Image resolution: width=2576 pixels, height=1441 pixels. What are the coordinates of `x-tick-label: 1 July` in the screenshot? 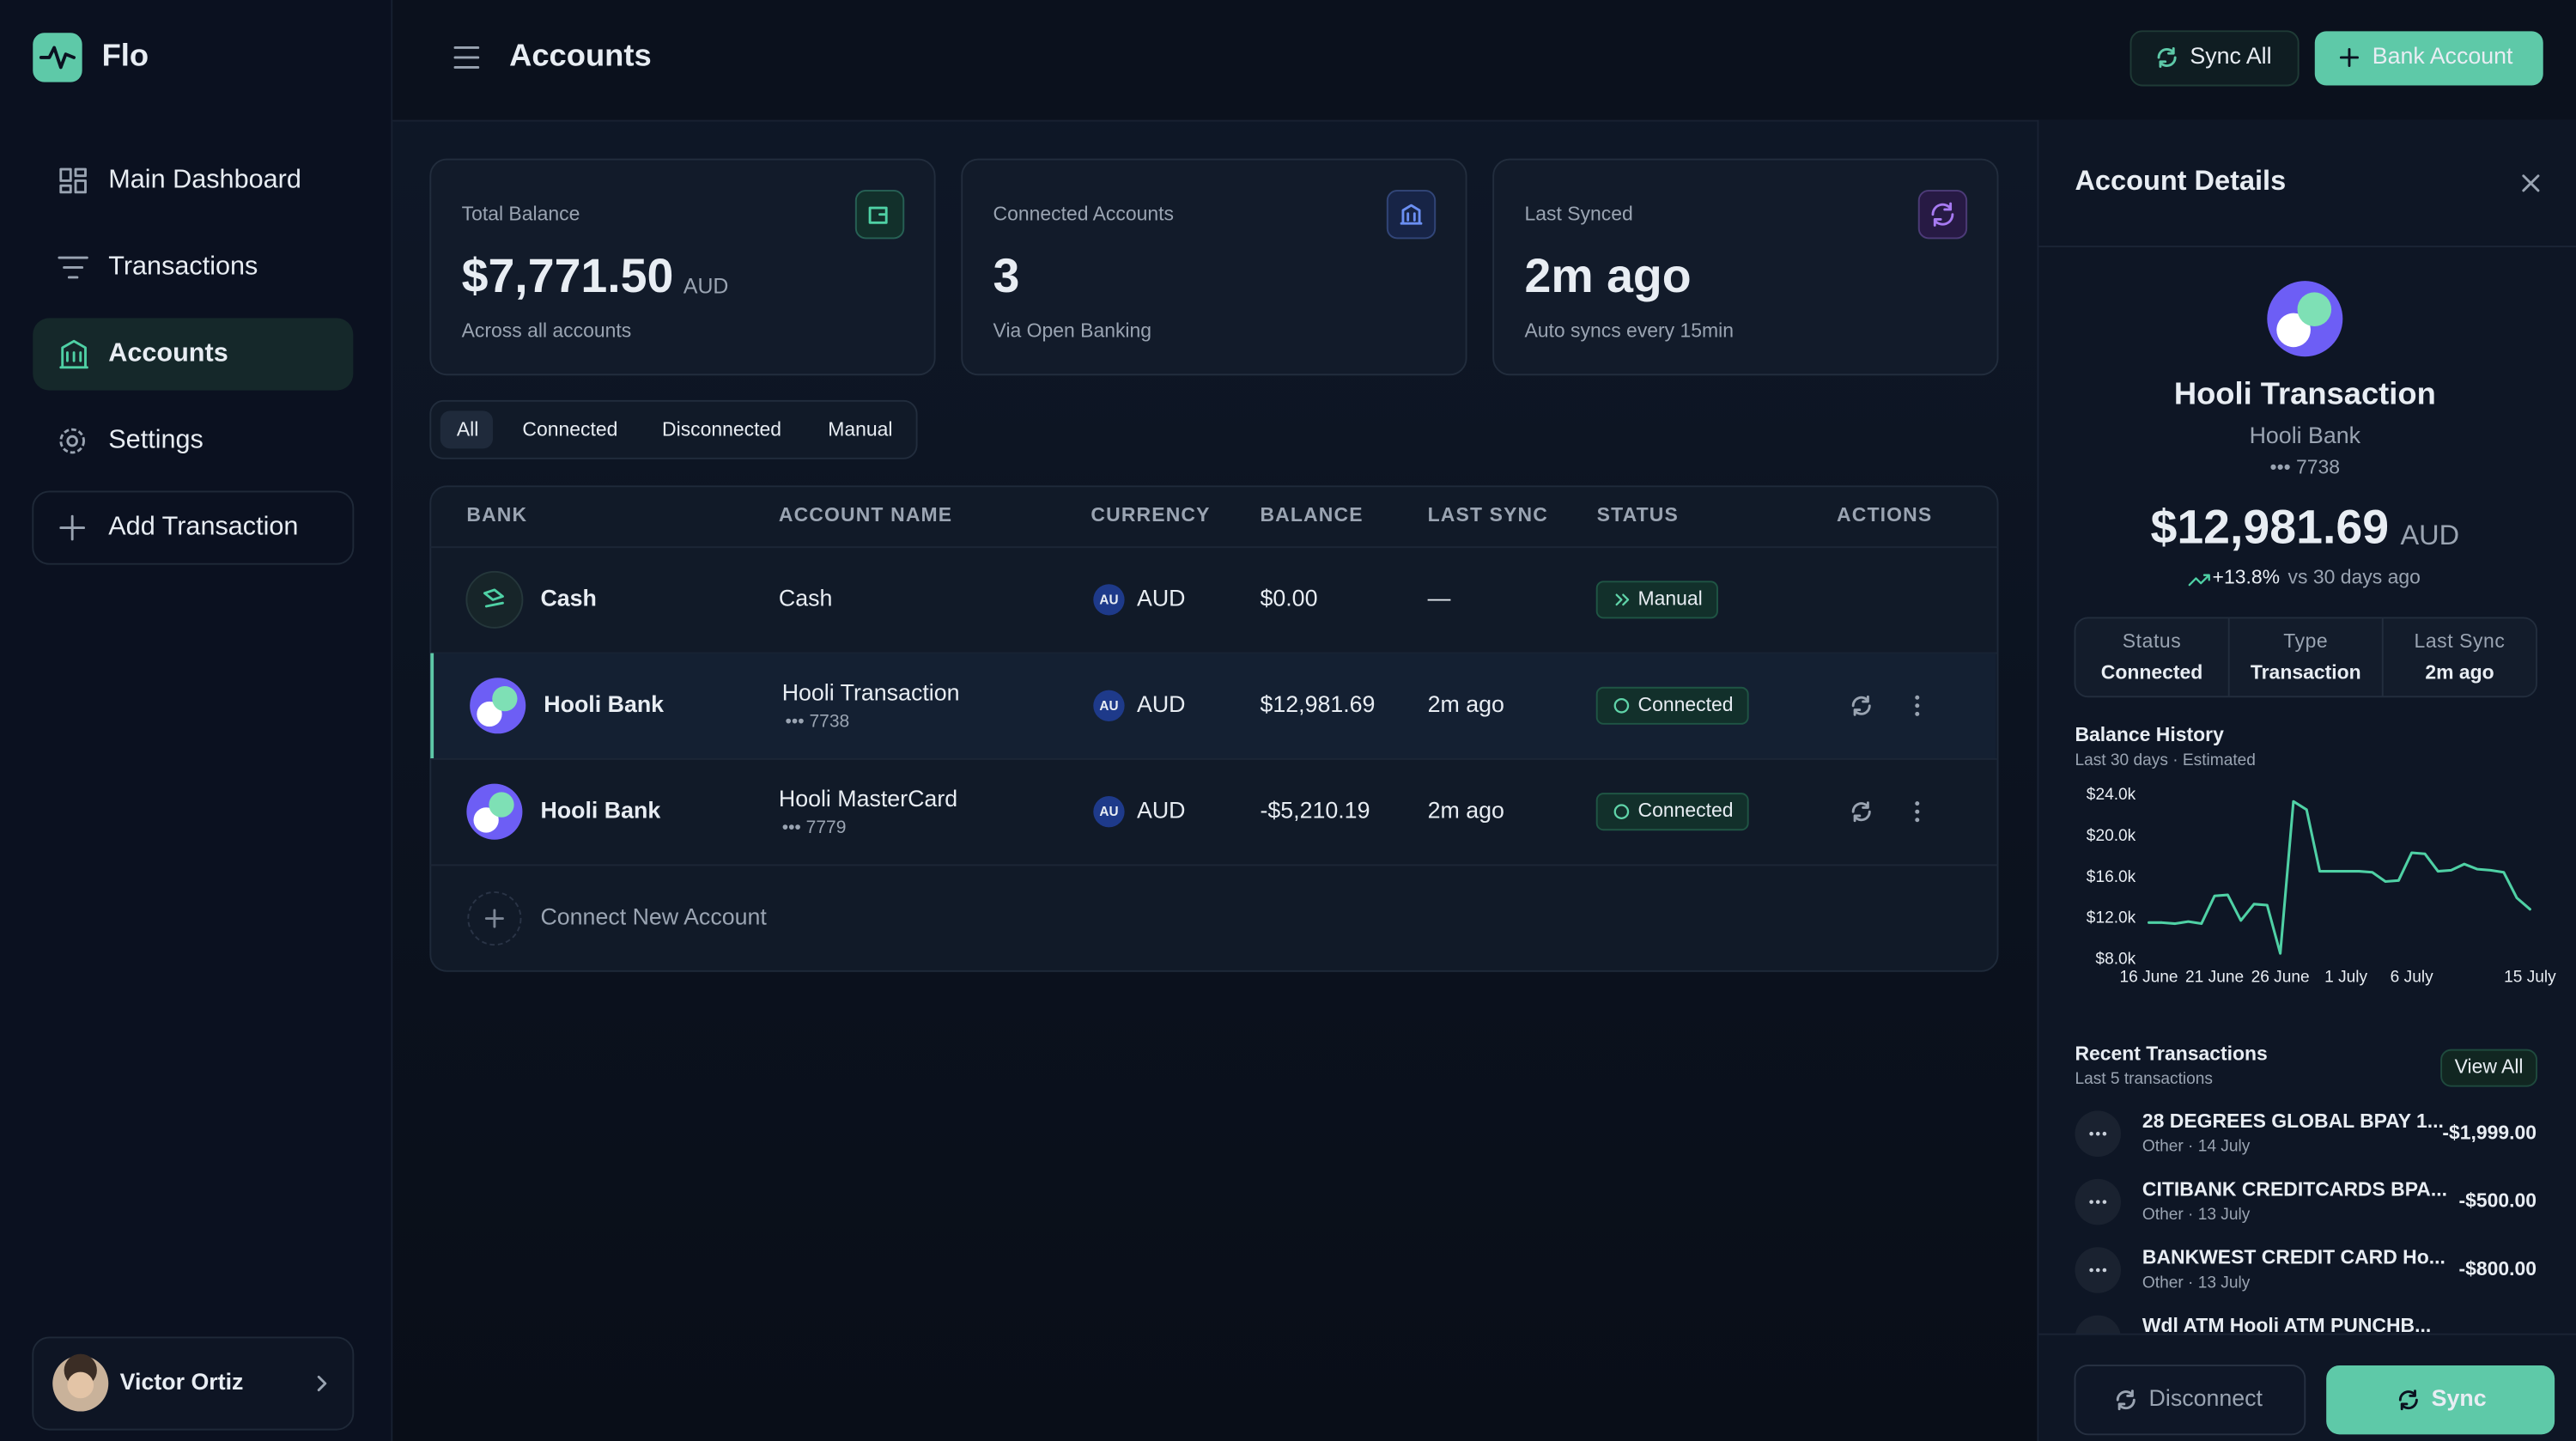 It's located at (2346, 977).